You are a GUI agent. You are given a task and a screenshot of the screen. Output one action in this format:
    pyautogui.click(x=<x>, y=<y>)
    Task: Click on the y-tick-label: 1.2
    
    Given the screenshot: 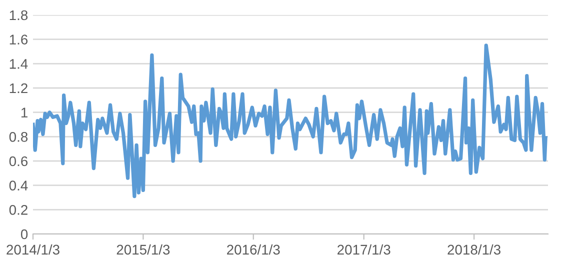 What is the action you would take?
    pyautogui.click(x=19, y=88)
    